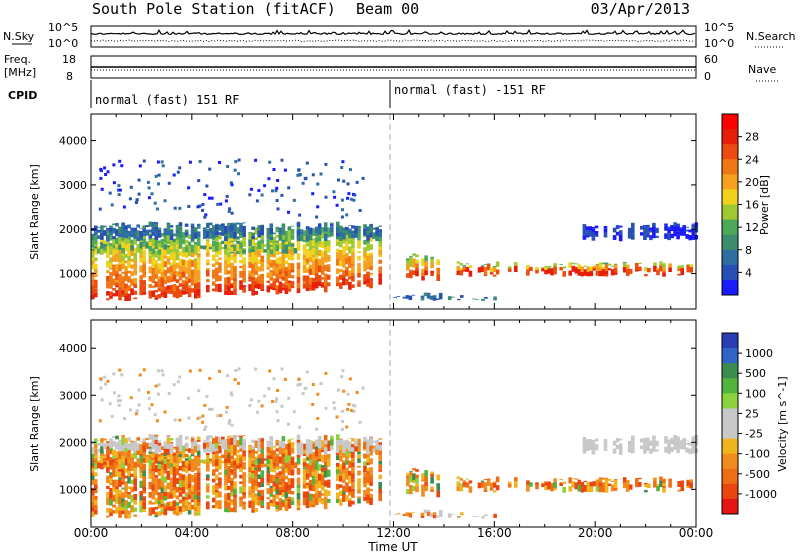 The image size is (800, 558). What do you see at coordinates (754, 434) in the screenshot?
I see `velocity-colorbar-tick: -25` at bounding box center [754, 434].